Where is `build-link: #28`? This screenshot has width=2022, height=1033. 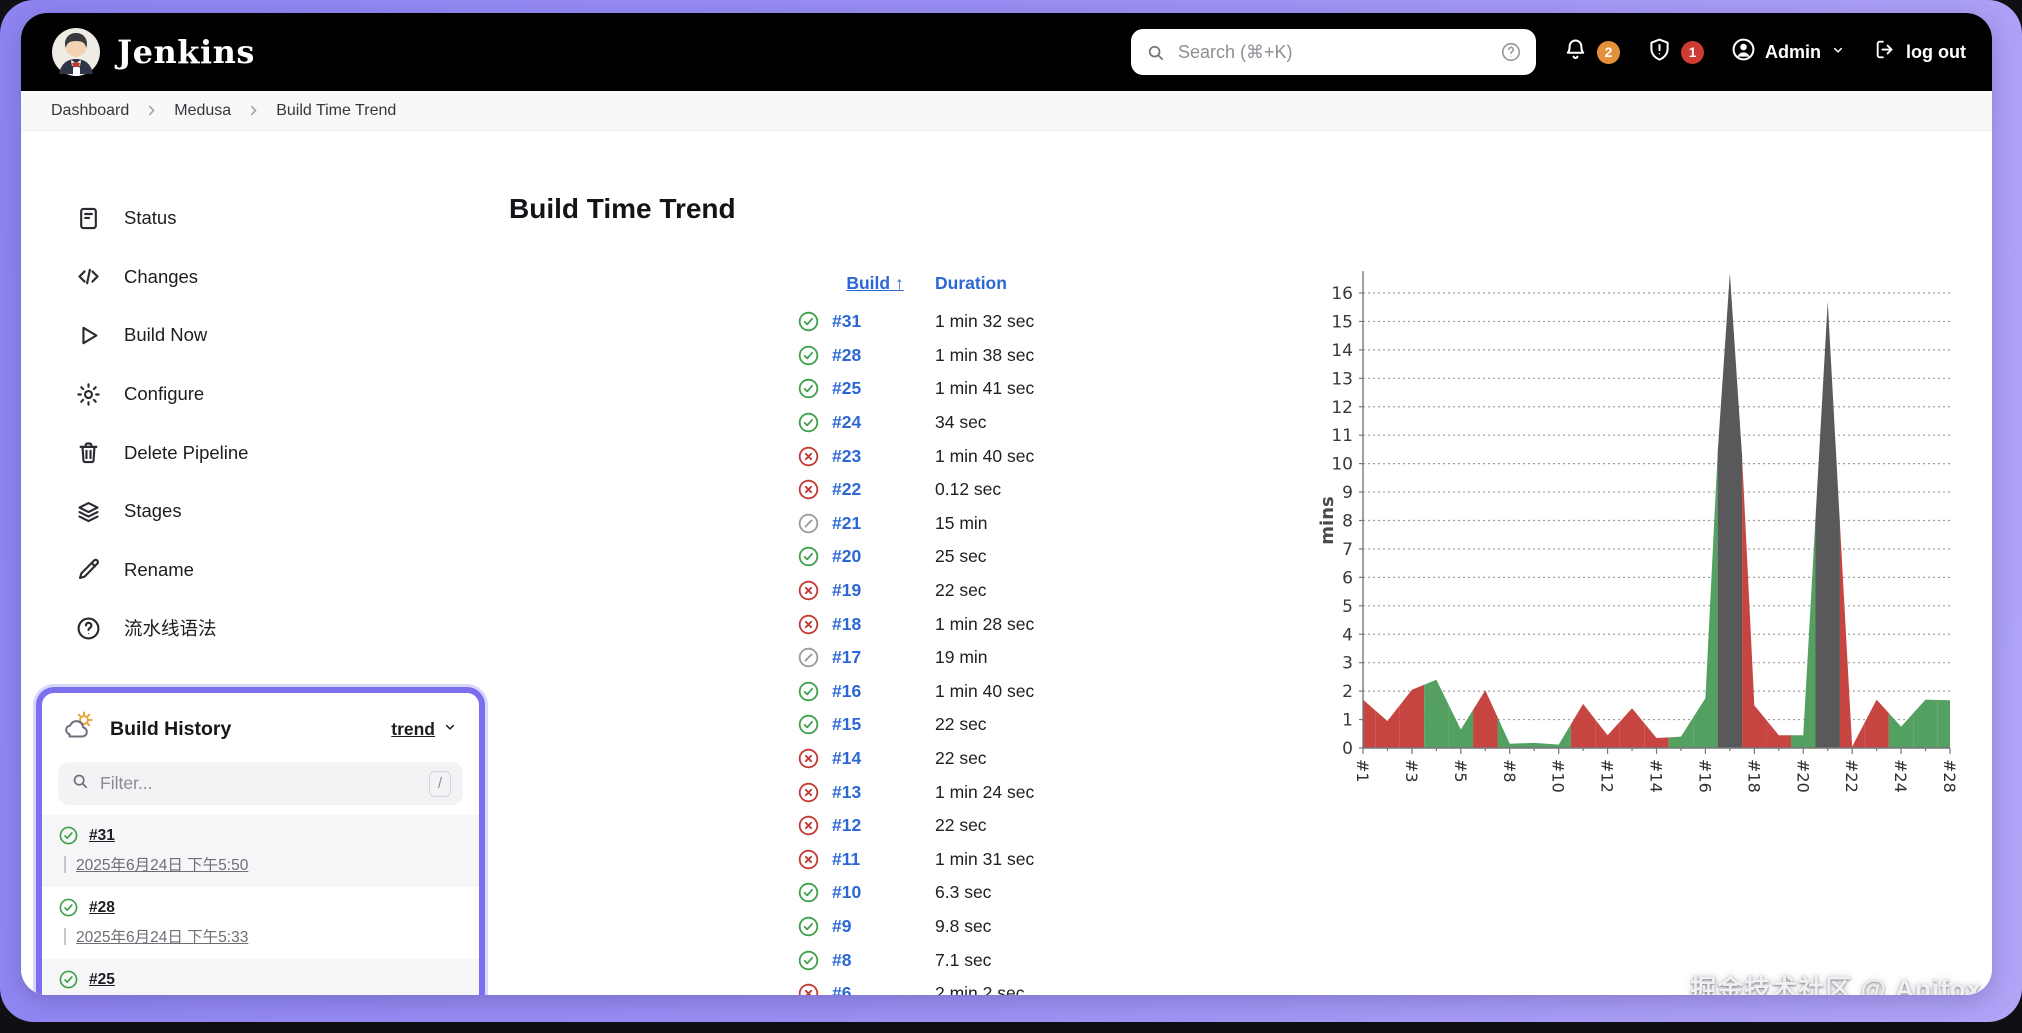
build-link: #28 is located at coordinates (847, 354).